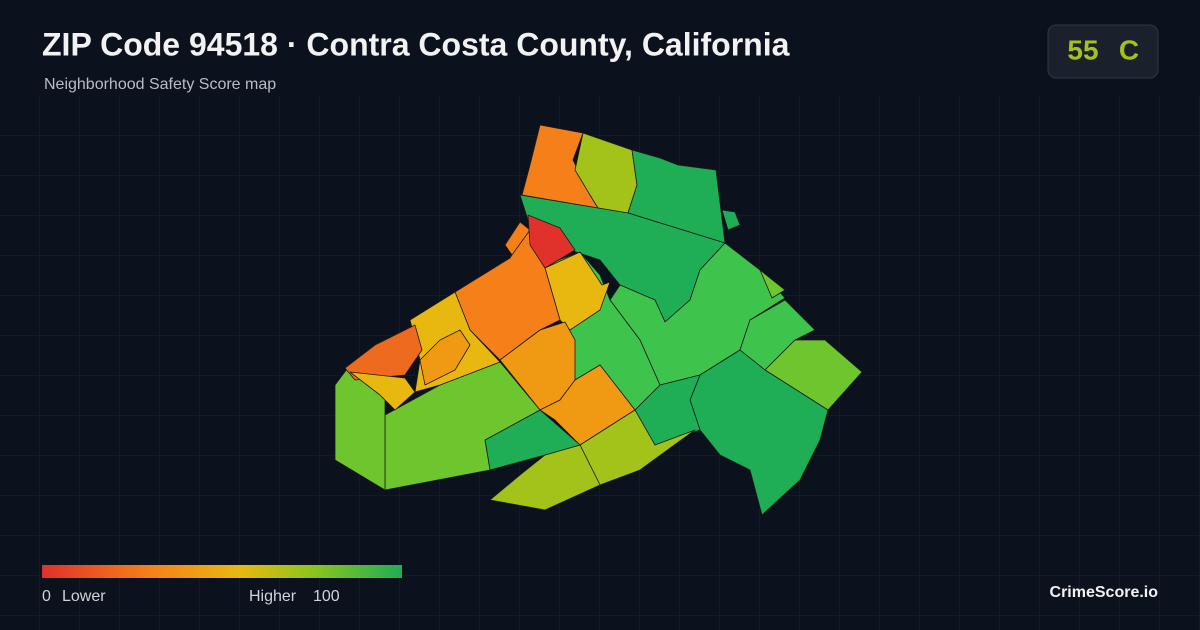 The width and height of the screenshot is (1200, 630). Describe the element at coordinates (222, 571) in the screenshot. I see `legend-bar` at that location.